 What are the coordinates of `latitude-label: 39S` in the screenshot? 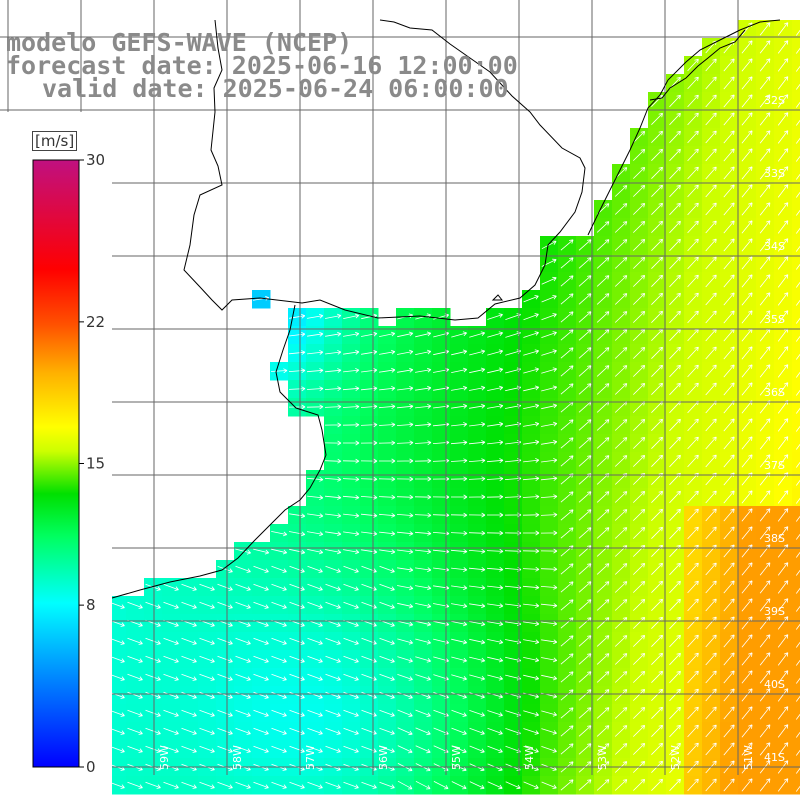 It's located at (774, 611).